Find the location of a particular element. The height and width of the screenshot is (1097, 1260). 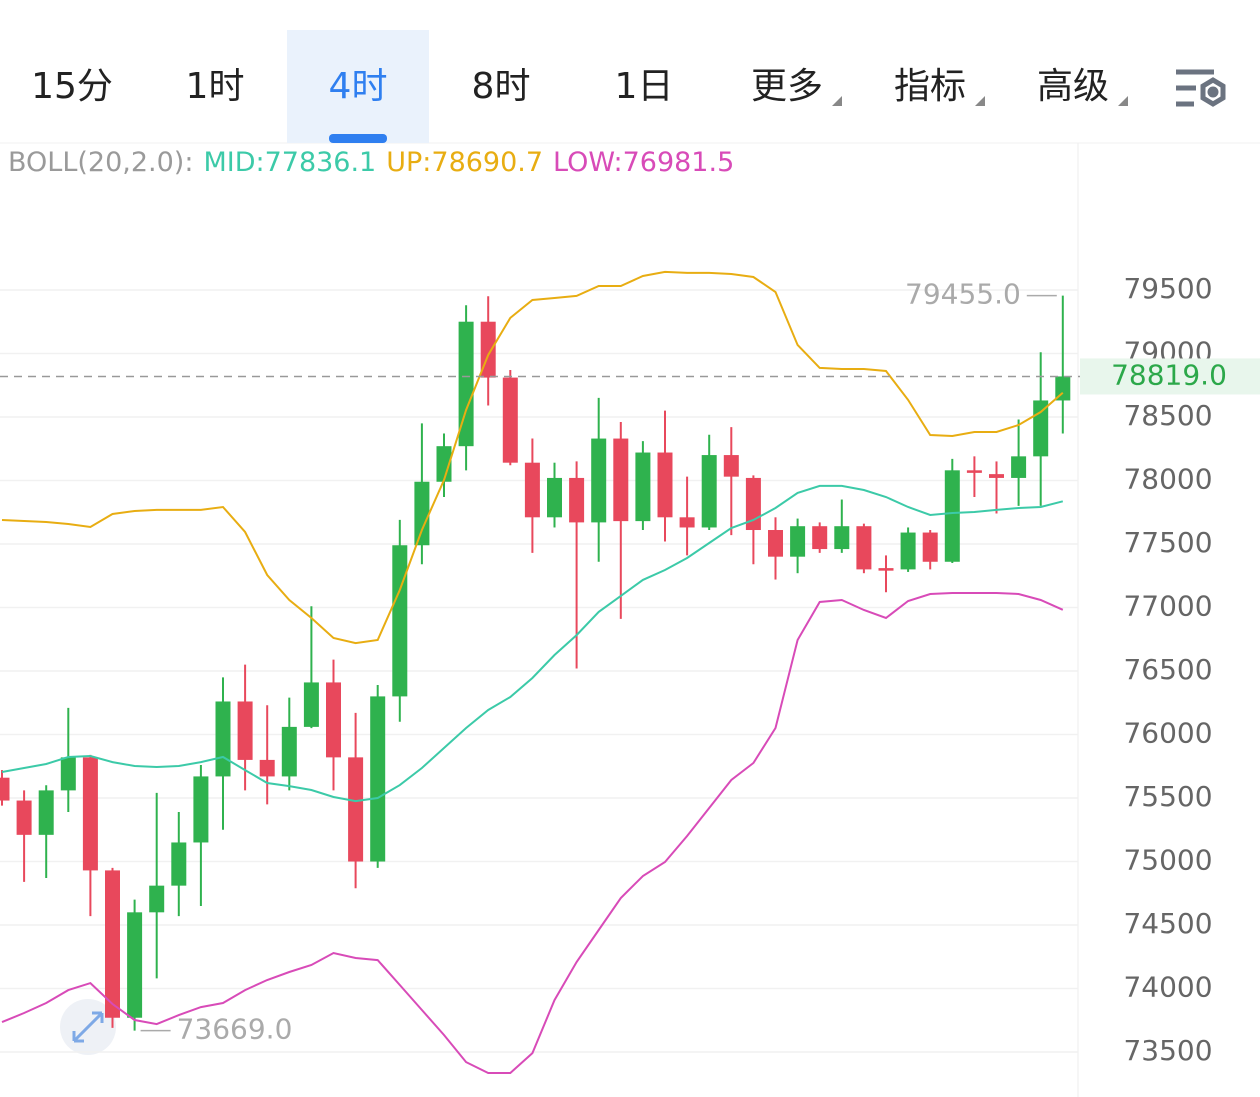

legend-entry: UP:78690.7 is located at coordinates (464, 162).